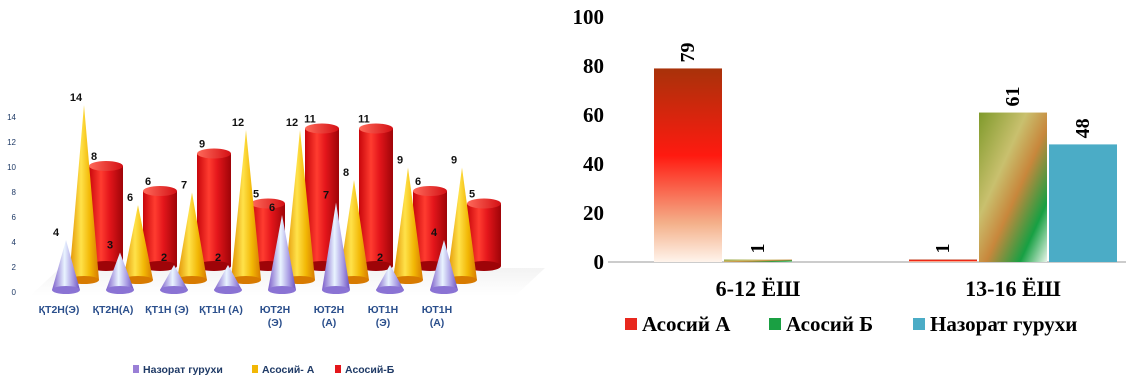  Describe the element at coordinates (1013, 288) in the screenshot. I see `category-label: 13-16 ЁШ` at that location.